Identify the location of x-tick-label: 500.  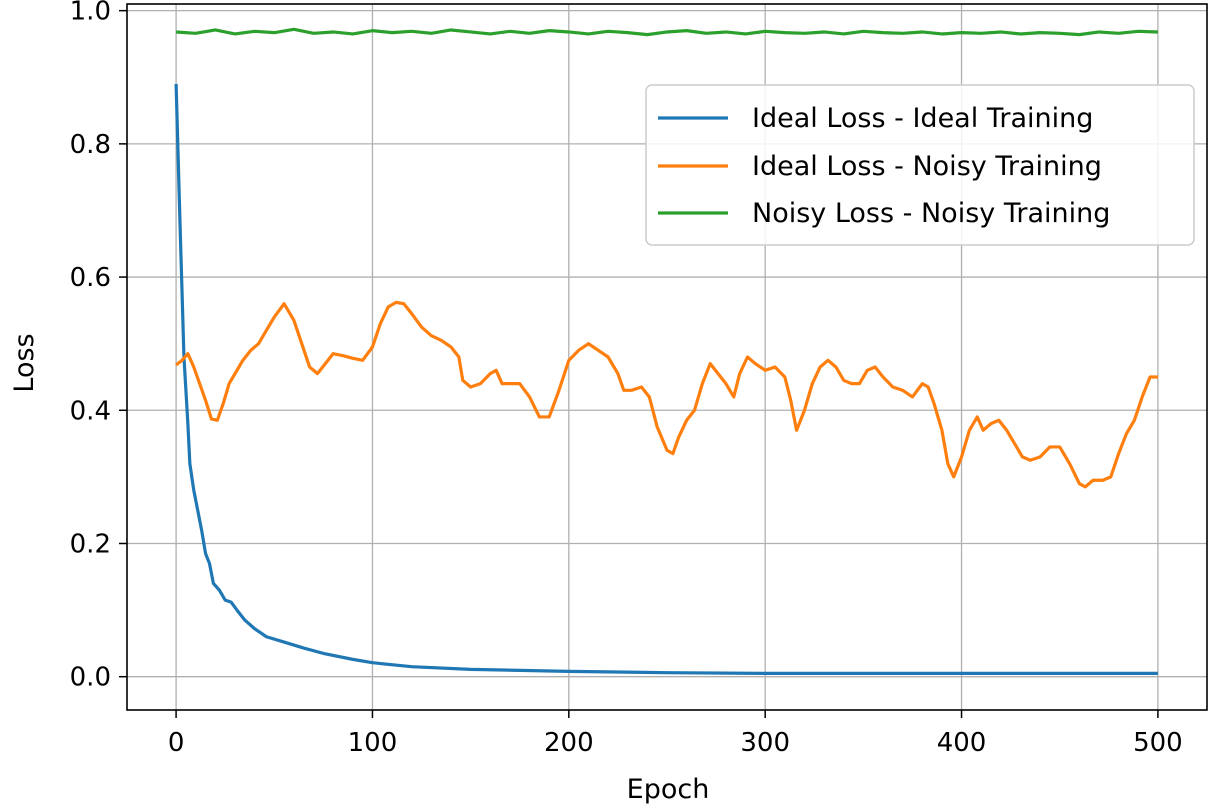
(1158, 743).